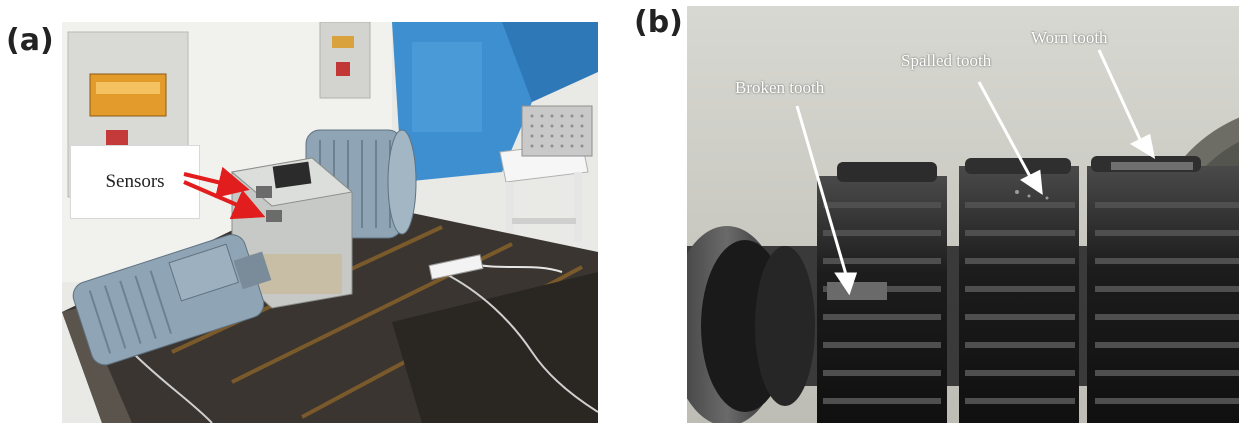 The height and width of the screenshot is (423, 1239). I want to click on sensors-label: Sensors, so click(135, 181).